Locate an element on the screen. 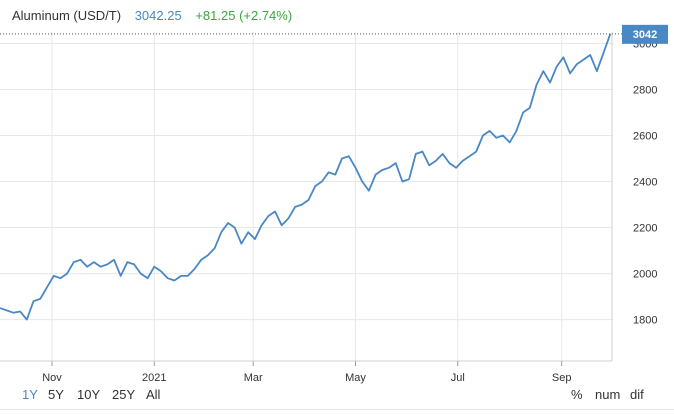 The image size is (674, 415). price-change: +81.25 (+2.74%) is located at coordinates (244, 15).